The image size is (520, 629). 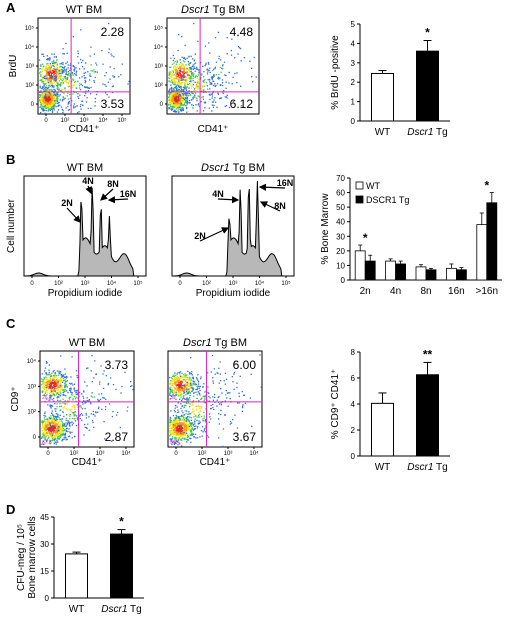 I want to click on significance-marker: *, so click(x=121, y=522).